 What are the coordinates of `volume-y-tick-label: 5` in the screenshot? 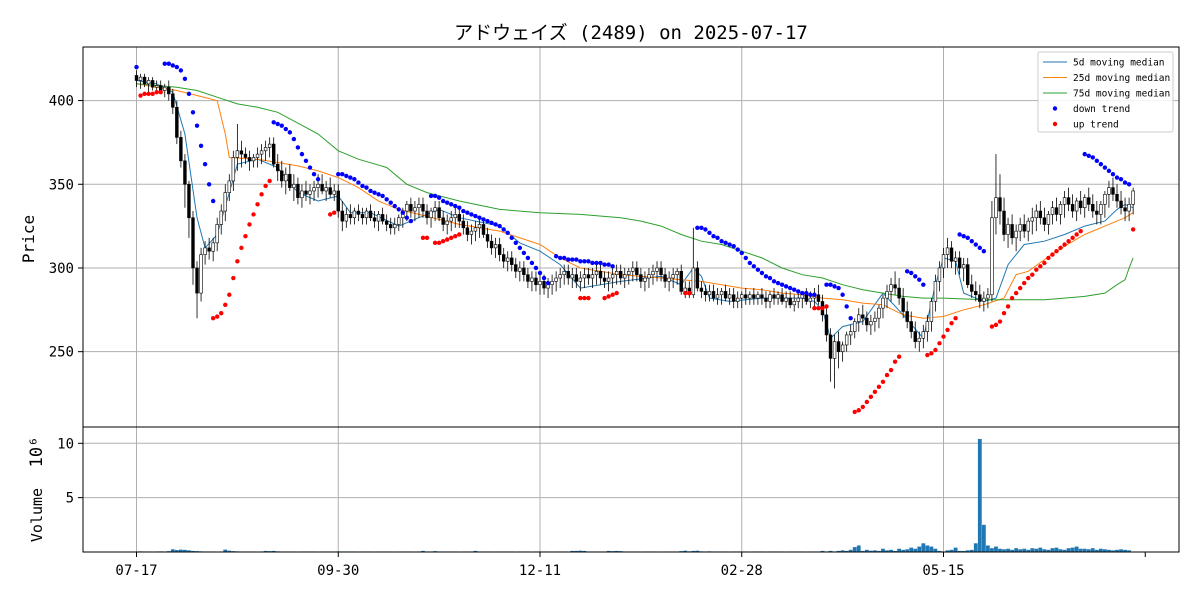 It's located at (70, 499).